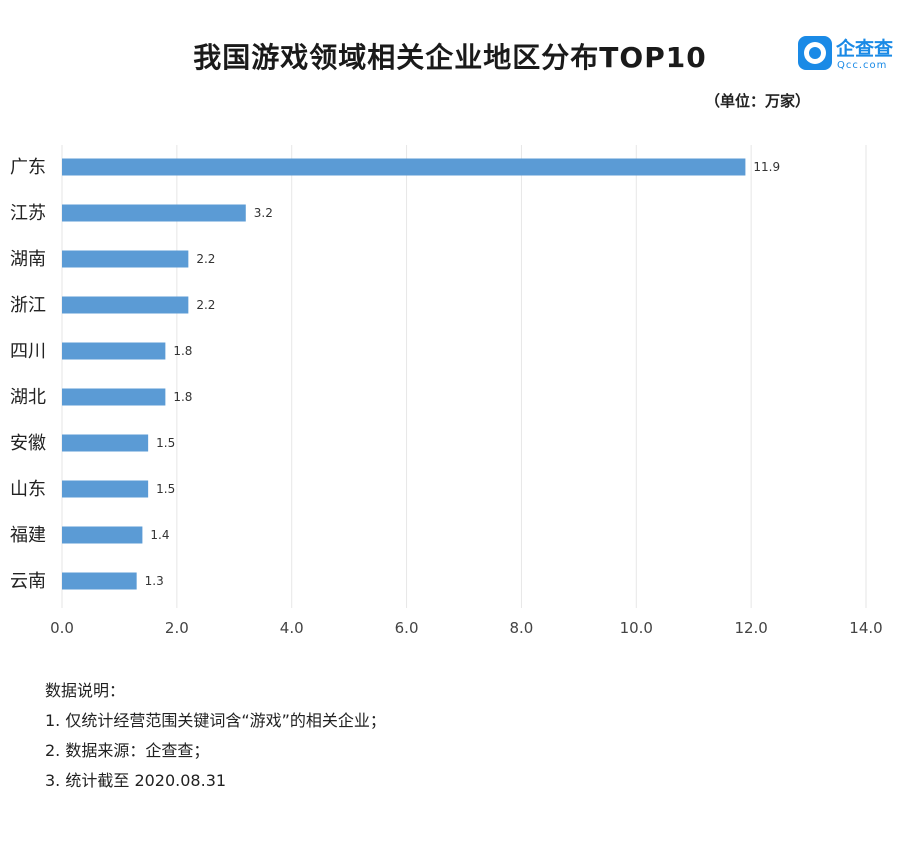 This screenshot has height=846, width=900. I want to click on notes-heading: 数据说明：, so click(85, 690).